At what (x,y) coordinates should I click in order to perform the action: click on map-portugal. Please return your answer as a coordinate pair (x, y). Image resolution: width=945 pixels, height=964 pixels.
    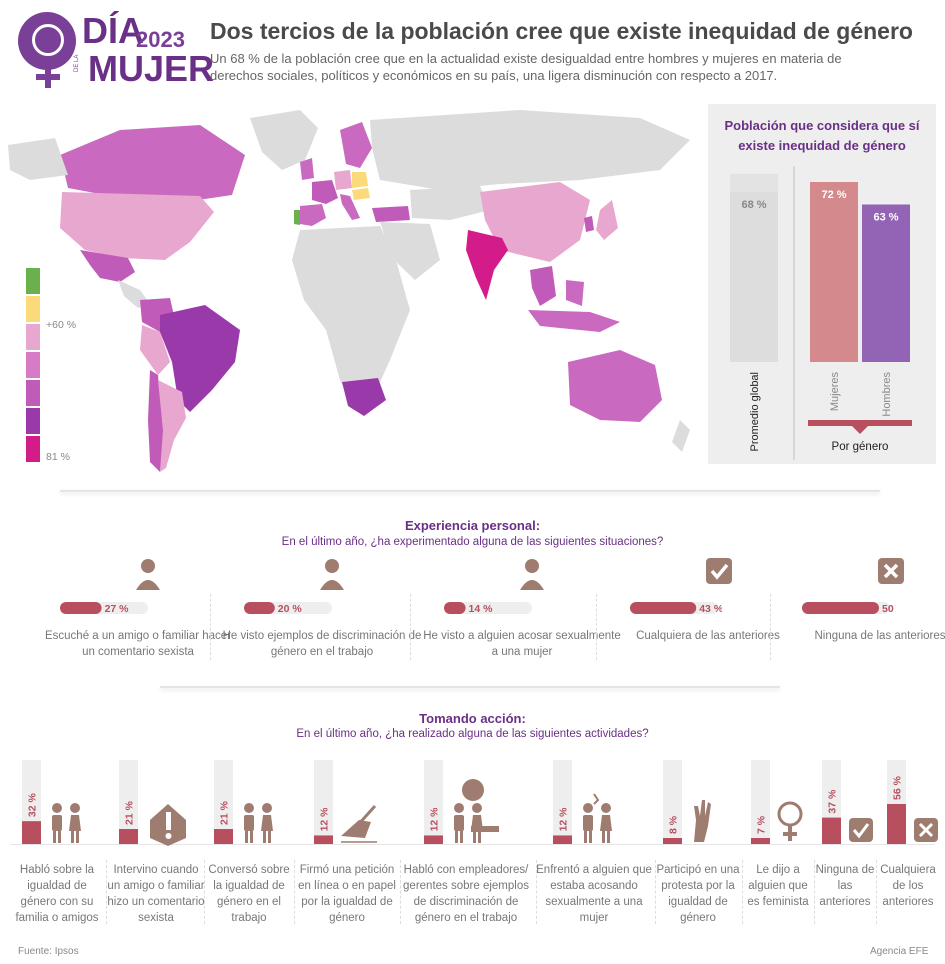
    Looking at the image, I should click on (297, 217).